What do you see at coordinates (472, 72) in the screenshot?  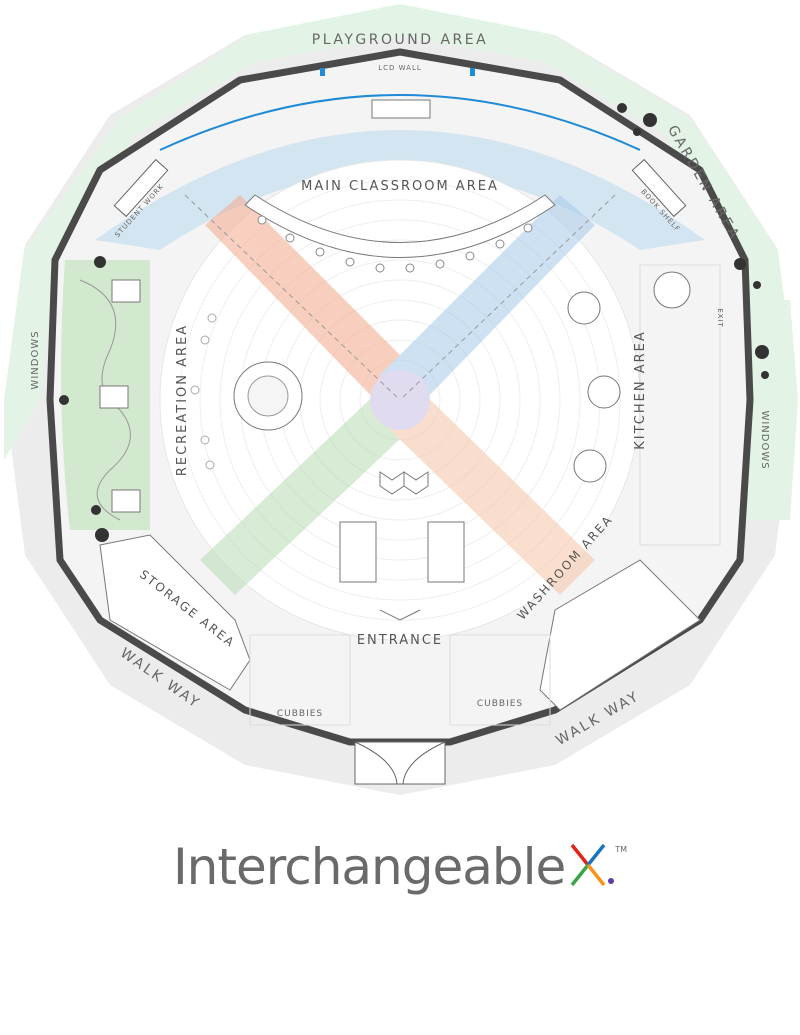 I see `lcd-mark-right` at bounding box center [472, 72].